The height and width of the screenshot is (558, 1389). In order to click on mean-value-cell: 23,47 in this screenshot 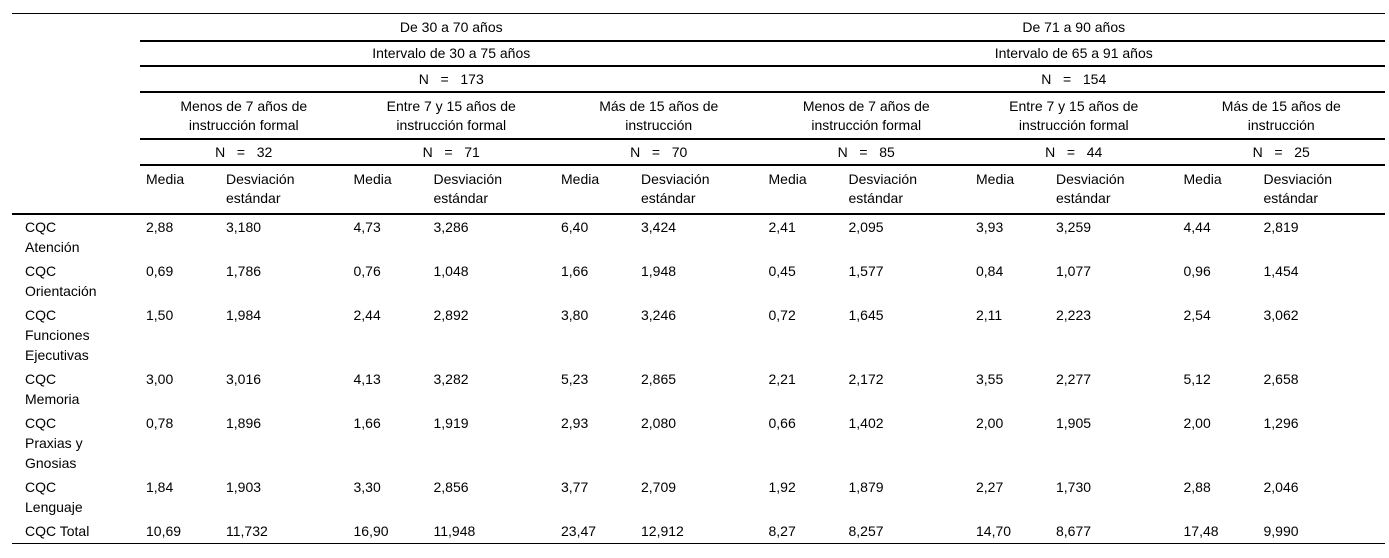, I will do `click(579, 531)`.